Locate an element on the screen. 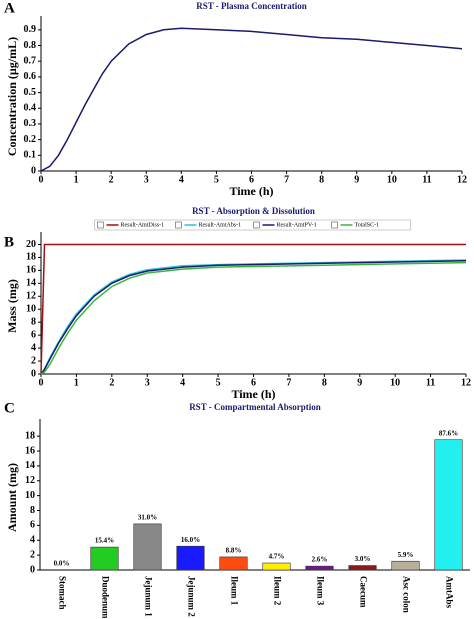  y-tick-label: 0.1 is located at coordinates (30, 155).